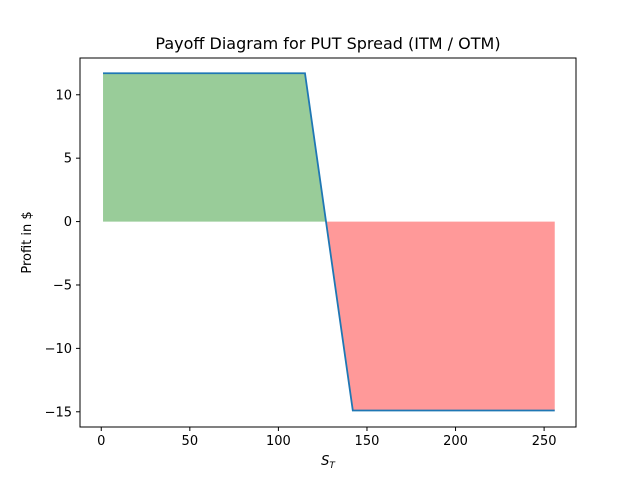 The image size is (640, 480). Describe the element at coordinates (367, 441) in the screenshot. I see `x-tick-label: 150` at that location.